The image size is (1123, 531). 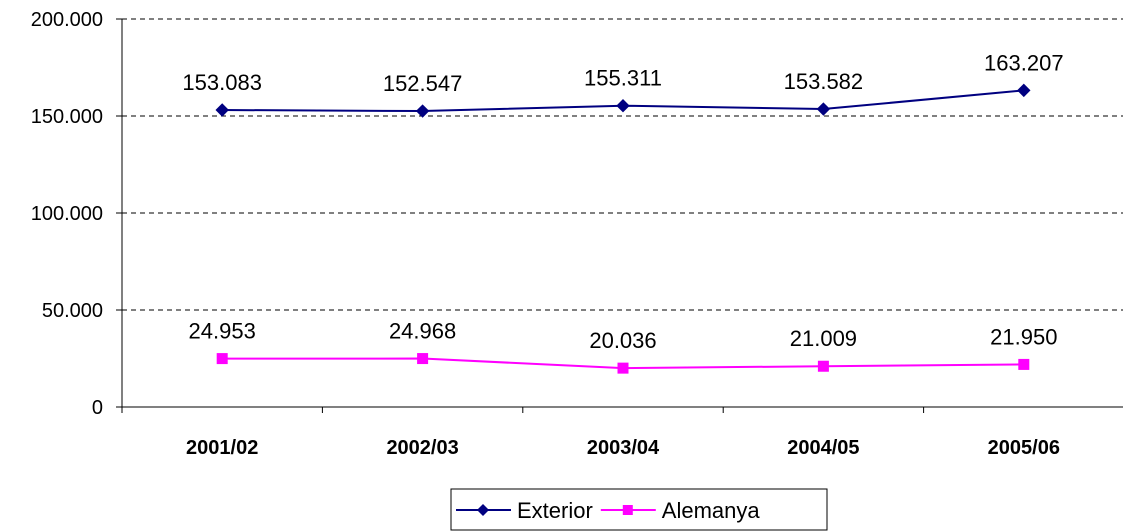 I want to click on legend-item-alemanya: Alemanya, so click(x=680, y=510).